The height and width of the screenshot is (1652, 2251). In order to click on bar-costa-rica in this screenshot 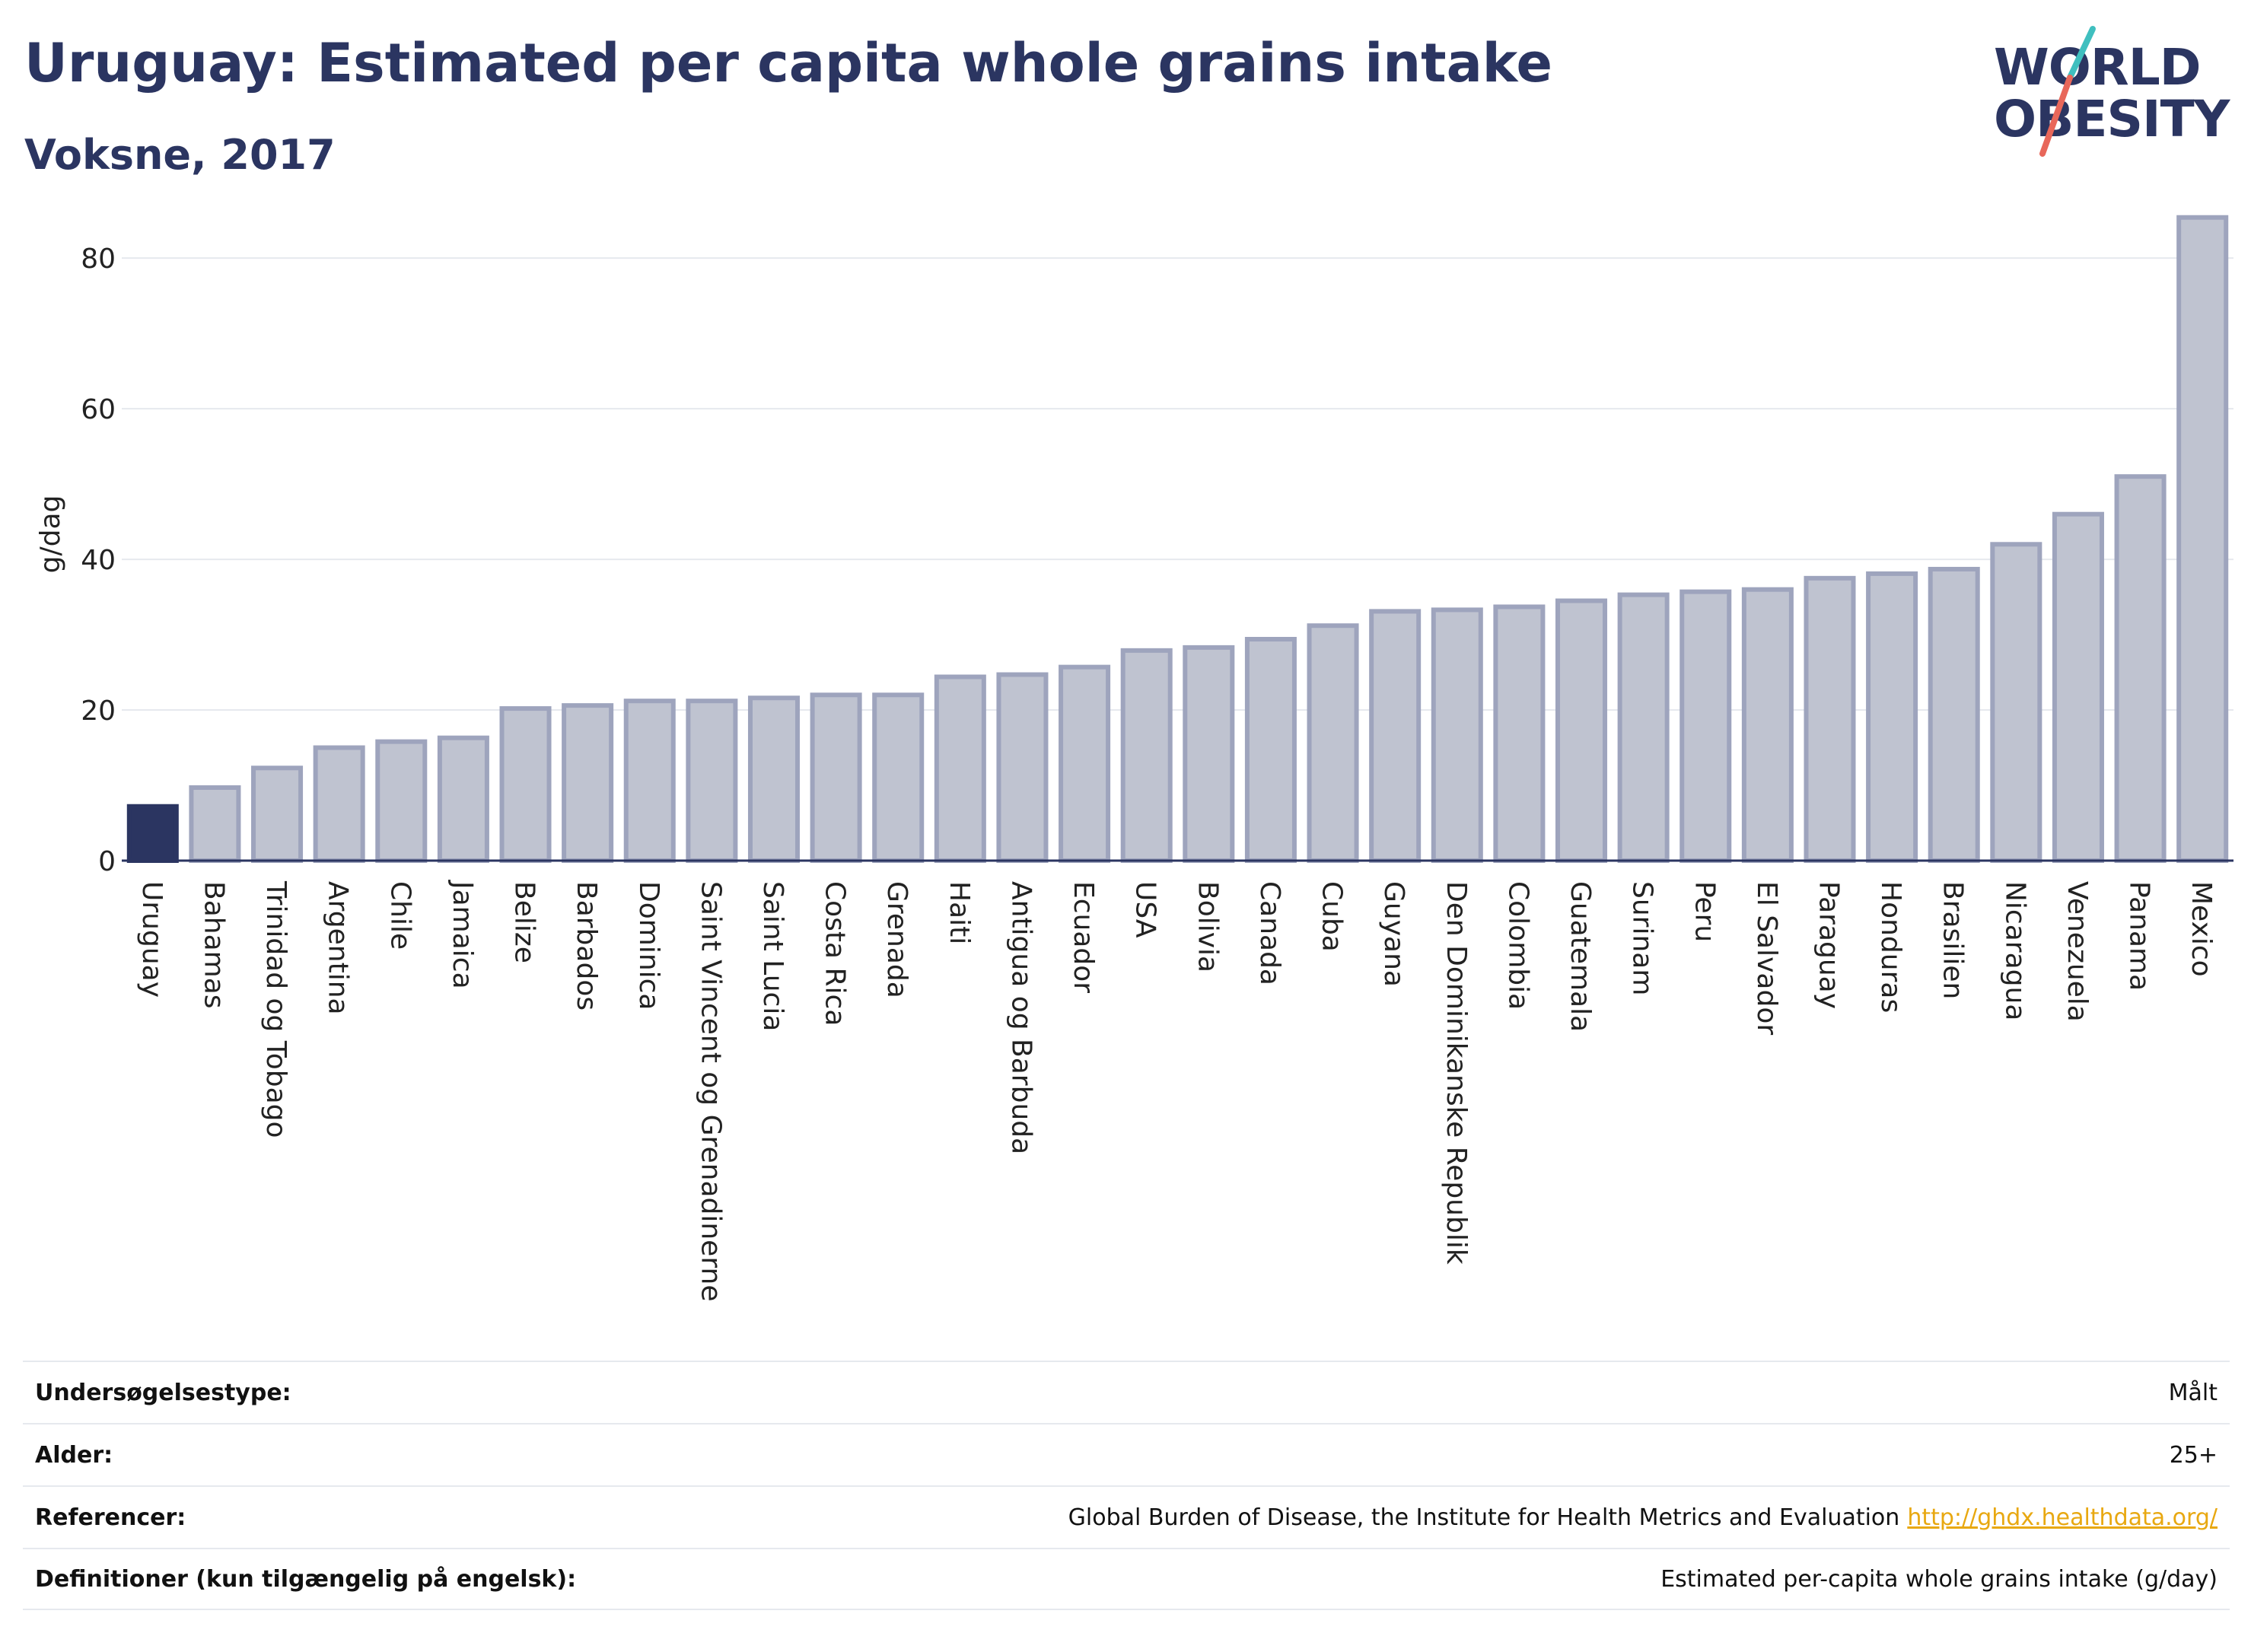, I will do `click(836, 777)`.